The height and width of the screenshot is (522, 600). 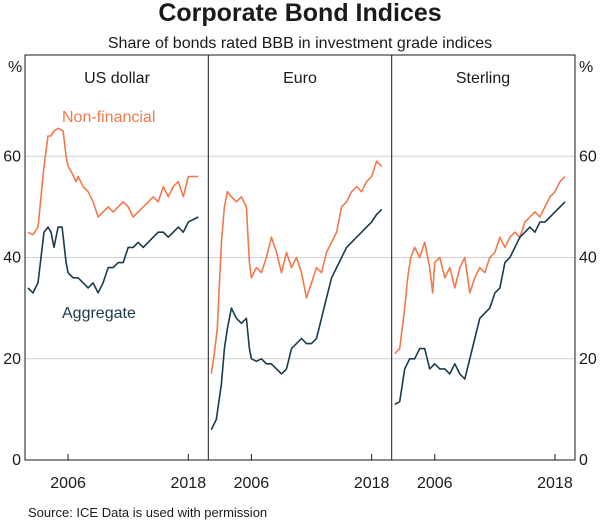 I want to click on y-tick-label-left: 60, so click(x=12, y=156).